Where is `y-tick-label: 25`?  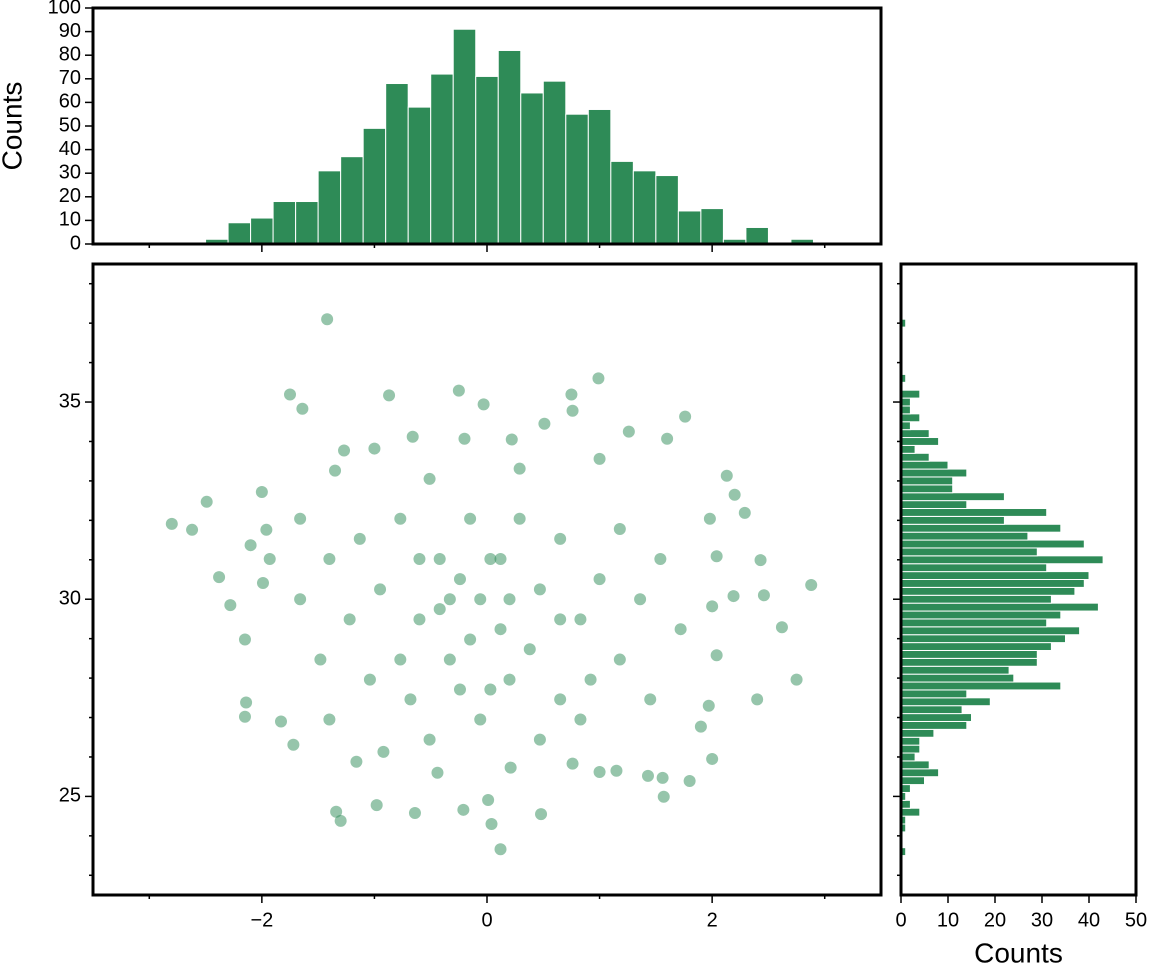 y-tick-label: 25 is located at coordinates (70, 796).